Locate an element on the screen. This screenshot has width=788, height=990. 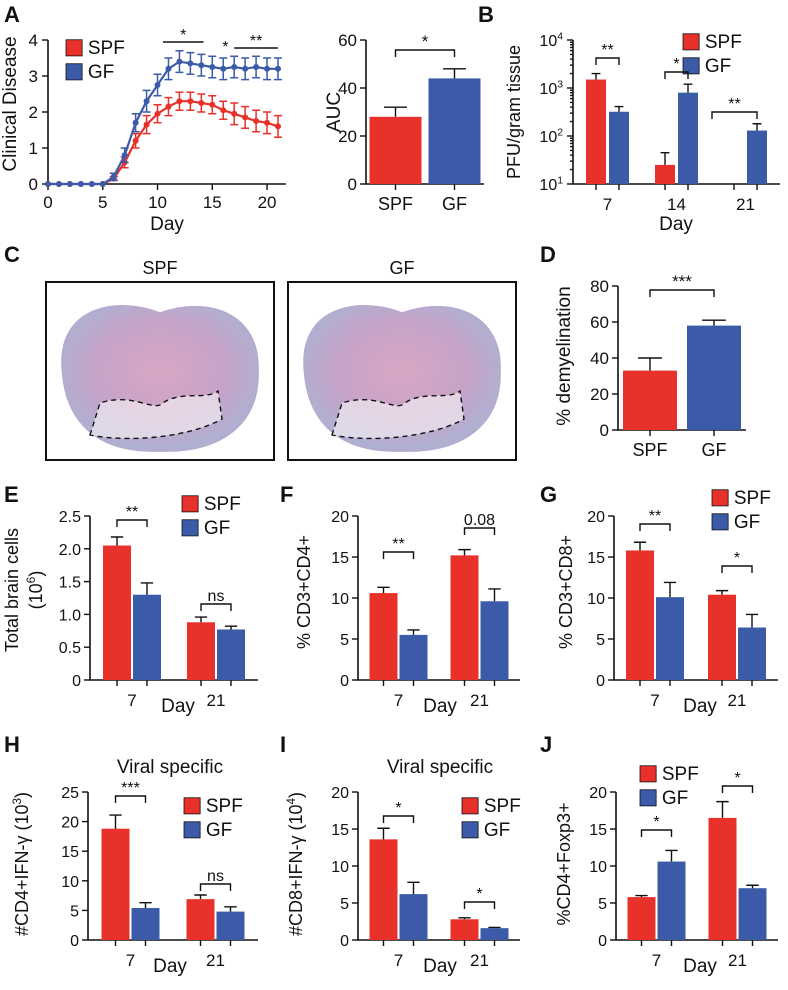
ytick-label-J: 20 is located at coordinates (598, 793).